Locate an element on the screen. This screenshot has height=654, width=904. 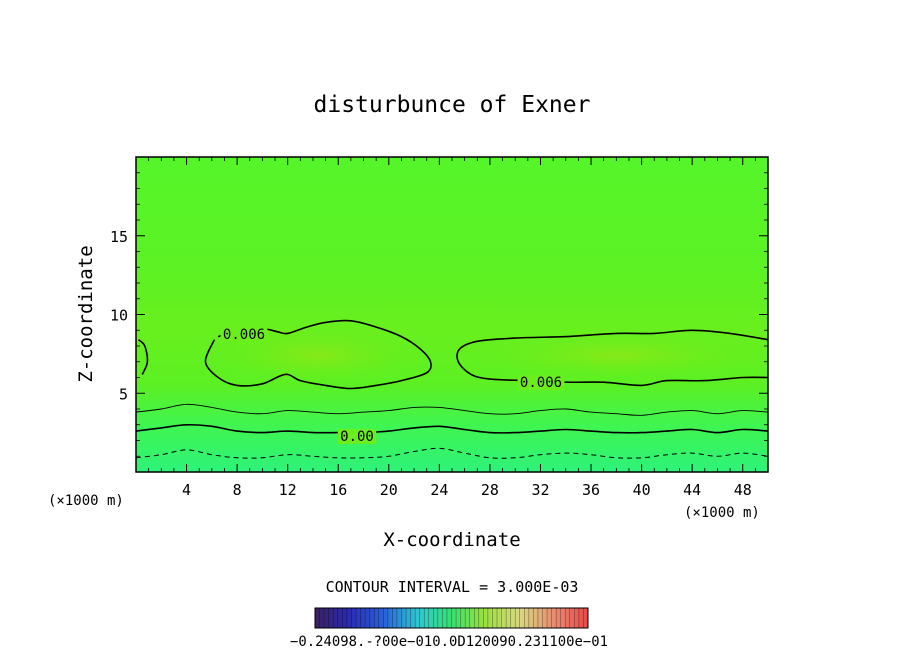
y-tick-label: 10 is located at coordinates (119, 316).